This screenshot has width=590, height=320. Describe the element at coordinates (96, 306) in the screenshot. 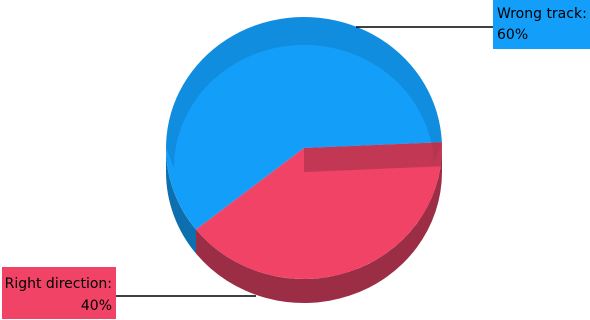

I see `label-right-direction-value: 40%` at that location.